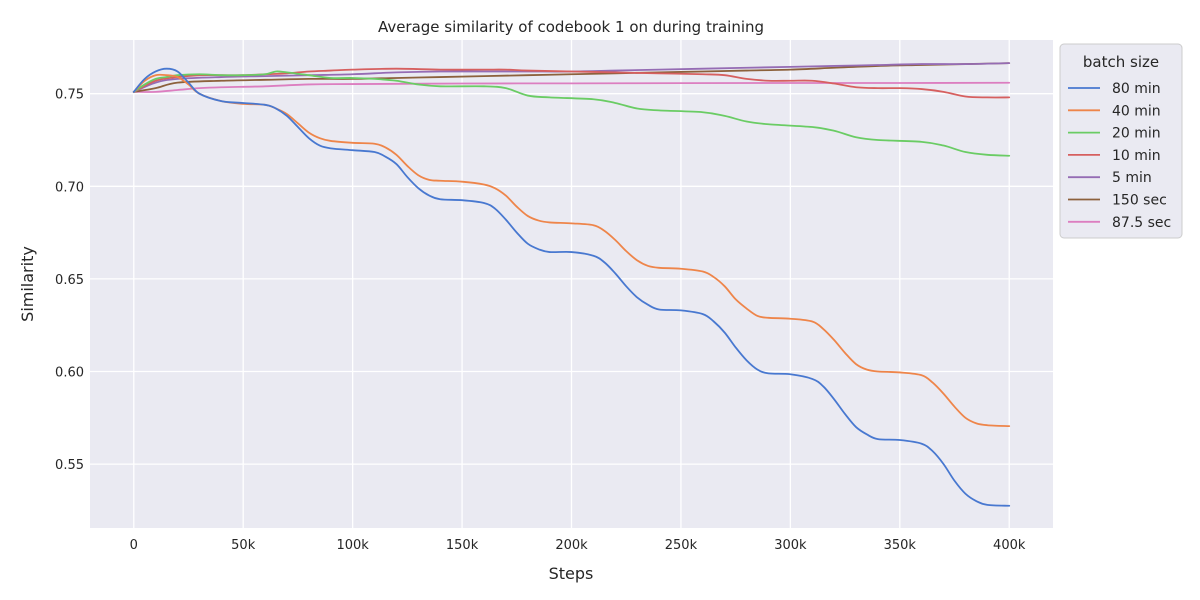 The height and width of the screenshot is (600, 1200). I want to click on x-tick-label: 150k, so click(462, 545).